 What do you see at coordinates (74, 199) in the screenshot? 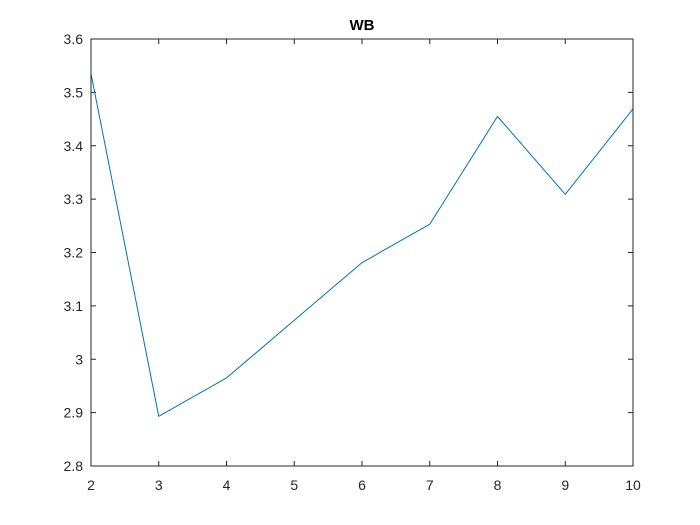
I see `y-tick-label: 3.3` at bounding box center [74, 199].